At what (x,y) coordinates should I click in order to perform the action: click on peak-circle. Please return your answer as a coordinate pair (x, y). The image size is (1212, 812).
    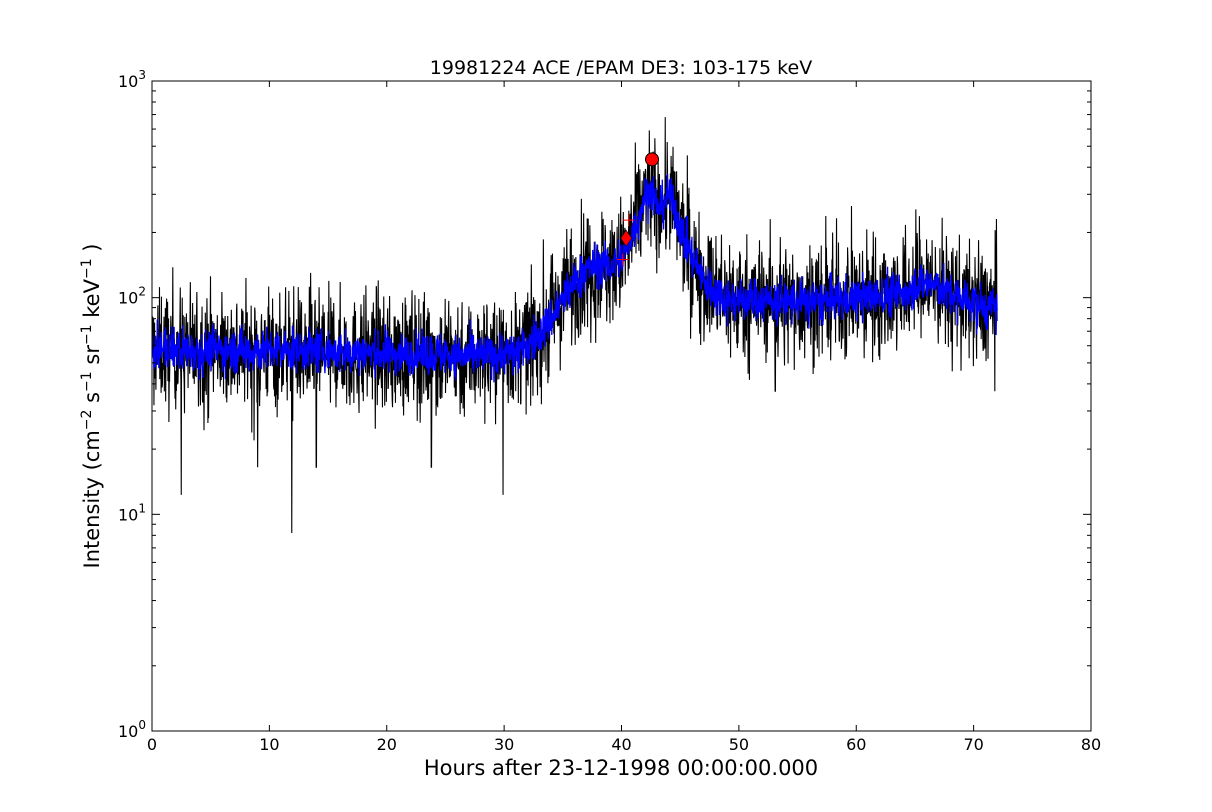
    Looking at the image, I should click on (652, 159).